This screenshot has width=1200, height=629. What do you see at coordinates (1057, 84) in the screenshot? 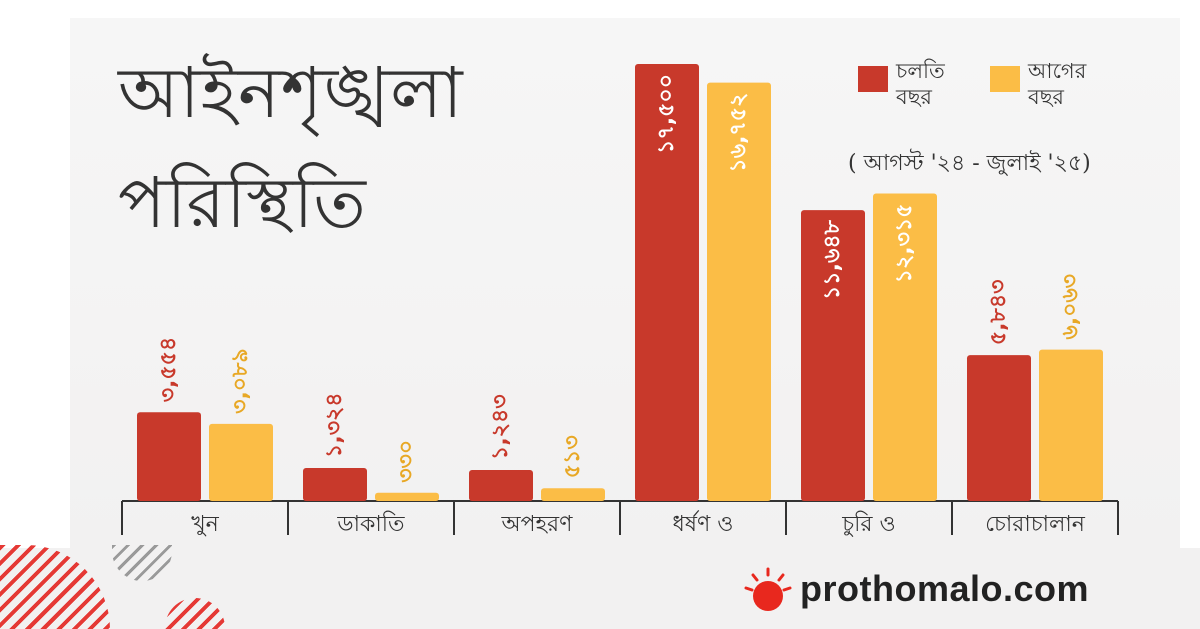
I see `legend-label-previous: আগের বছর` at bounding box center [1057, 84].